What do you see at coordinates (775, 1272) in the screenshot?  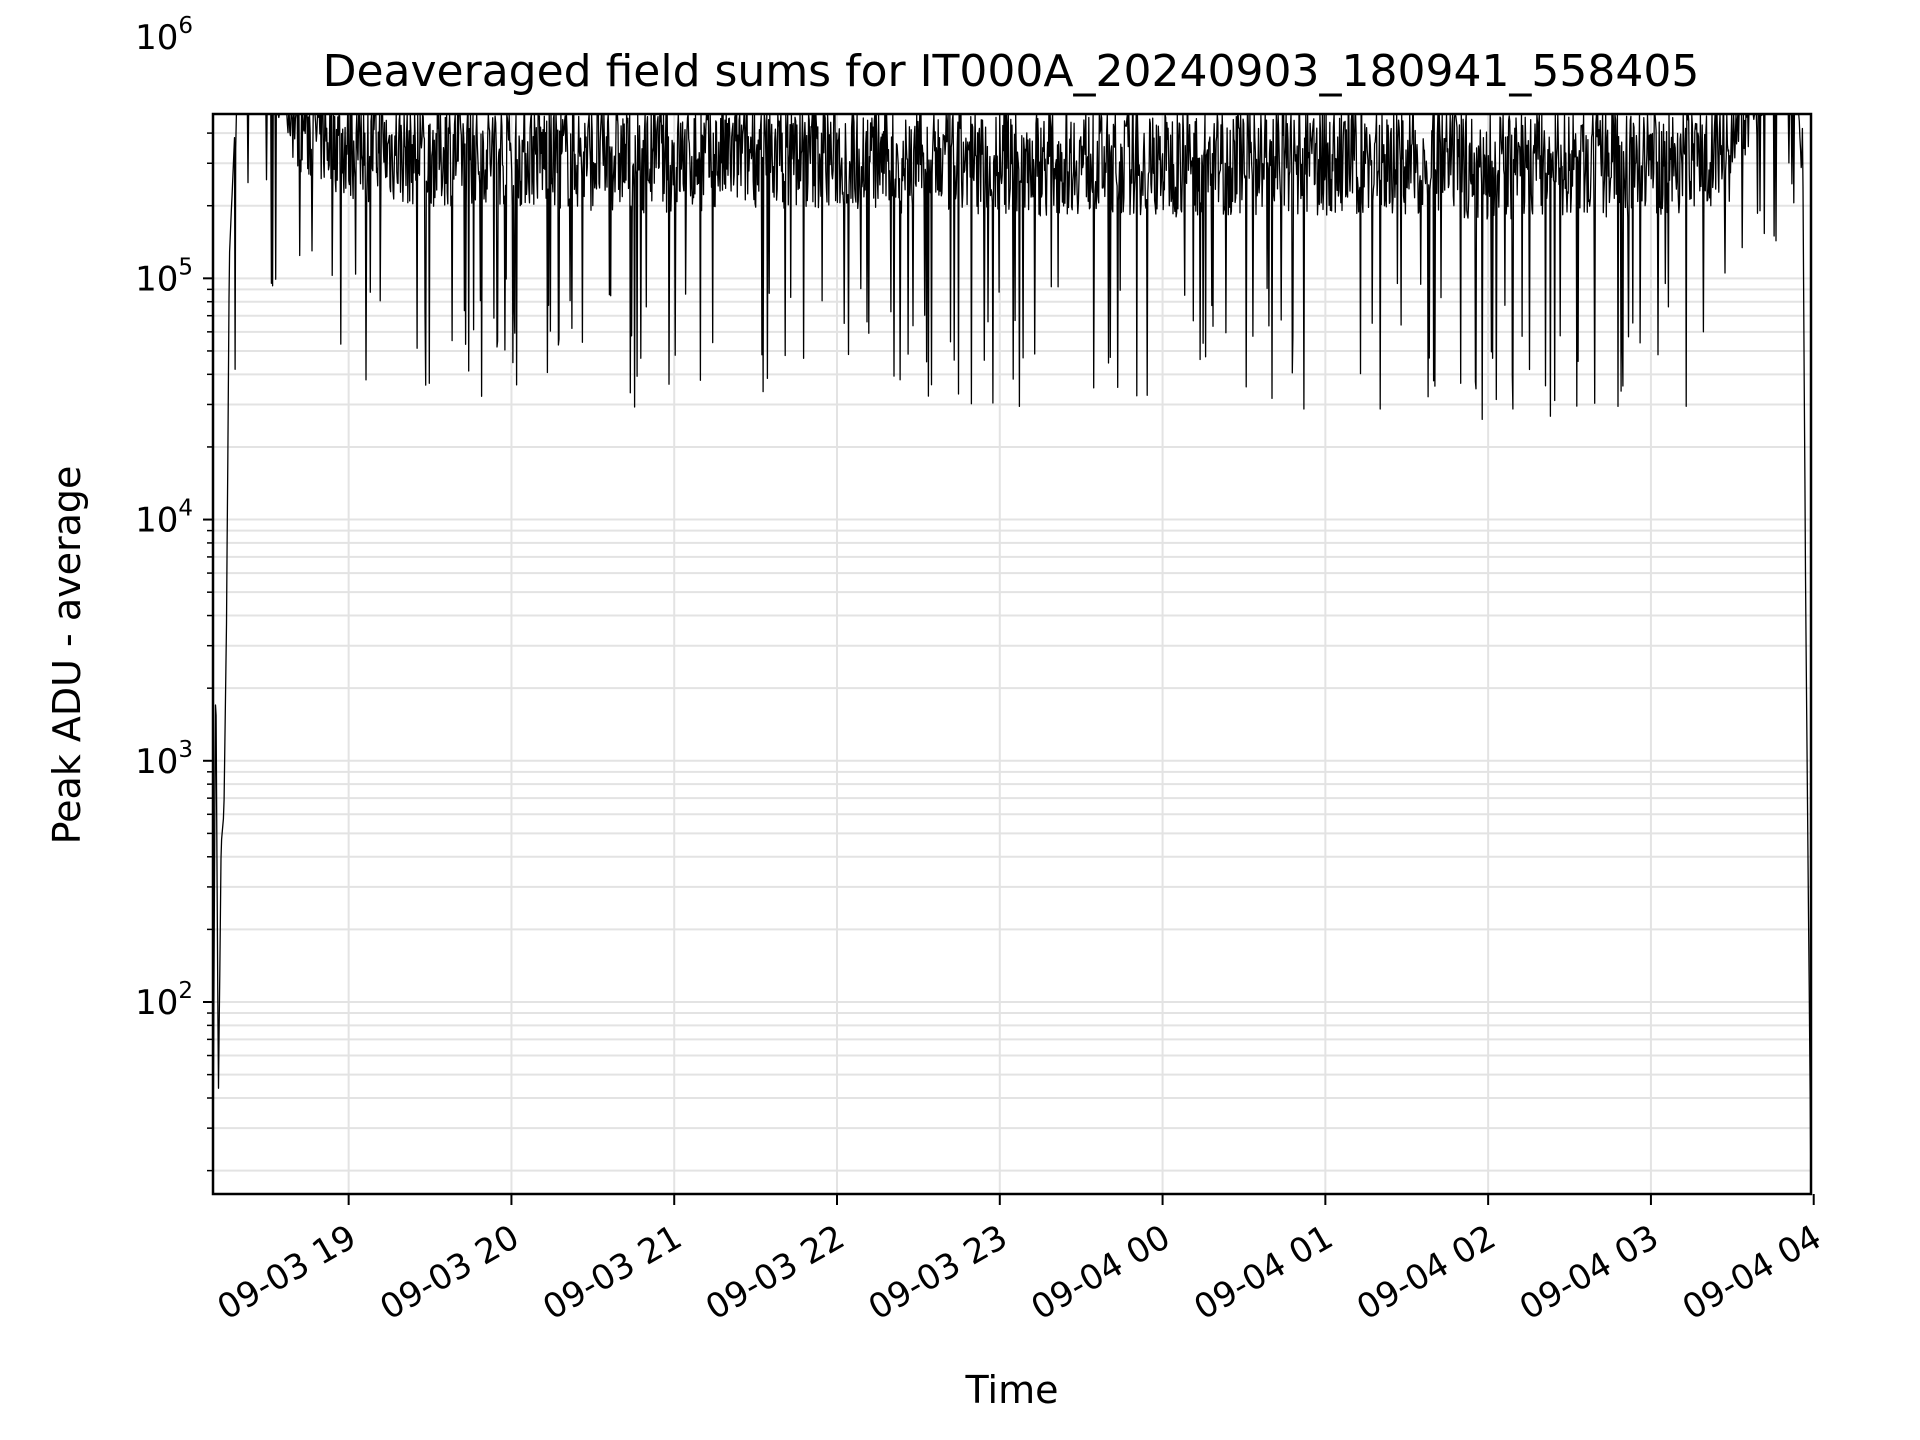 I see `x-tick-label: 09-03 22` at bounding box center [775, 1272].